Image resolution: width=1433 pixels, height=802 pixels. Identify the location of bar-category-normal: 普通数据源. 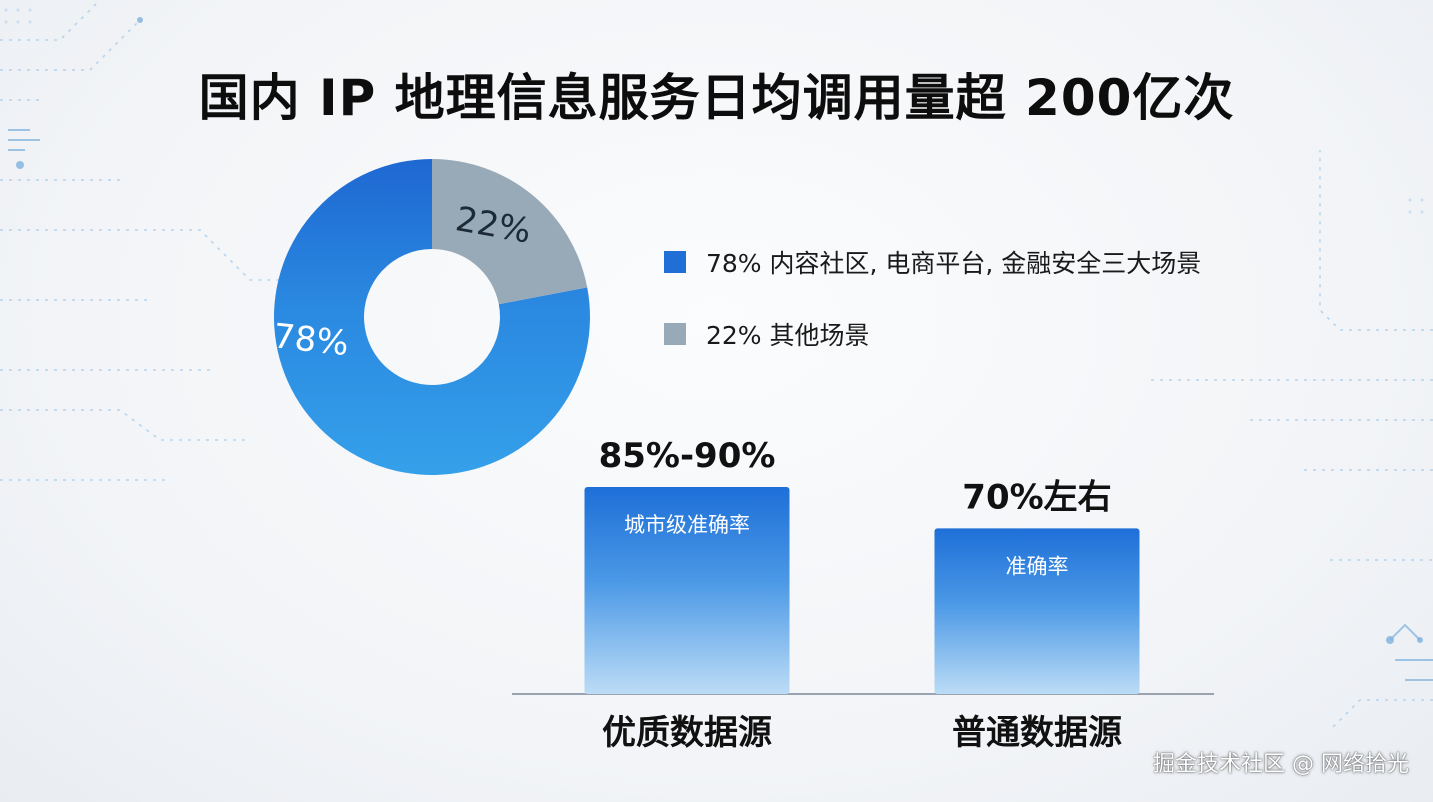
(1037, 733).